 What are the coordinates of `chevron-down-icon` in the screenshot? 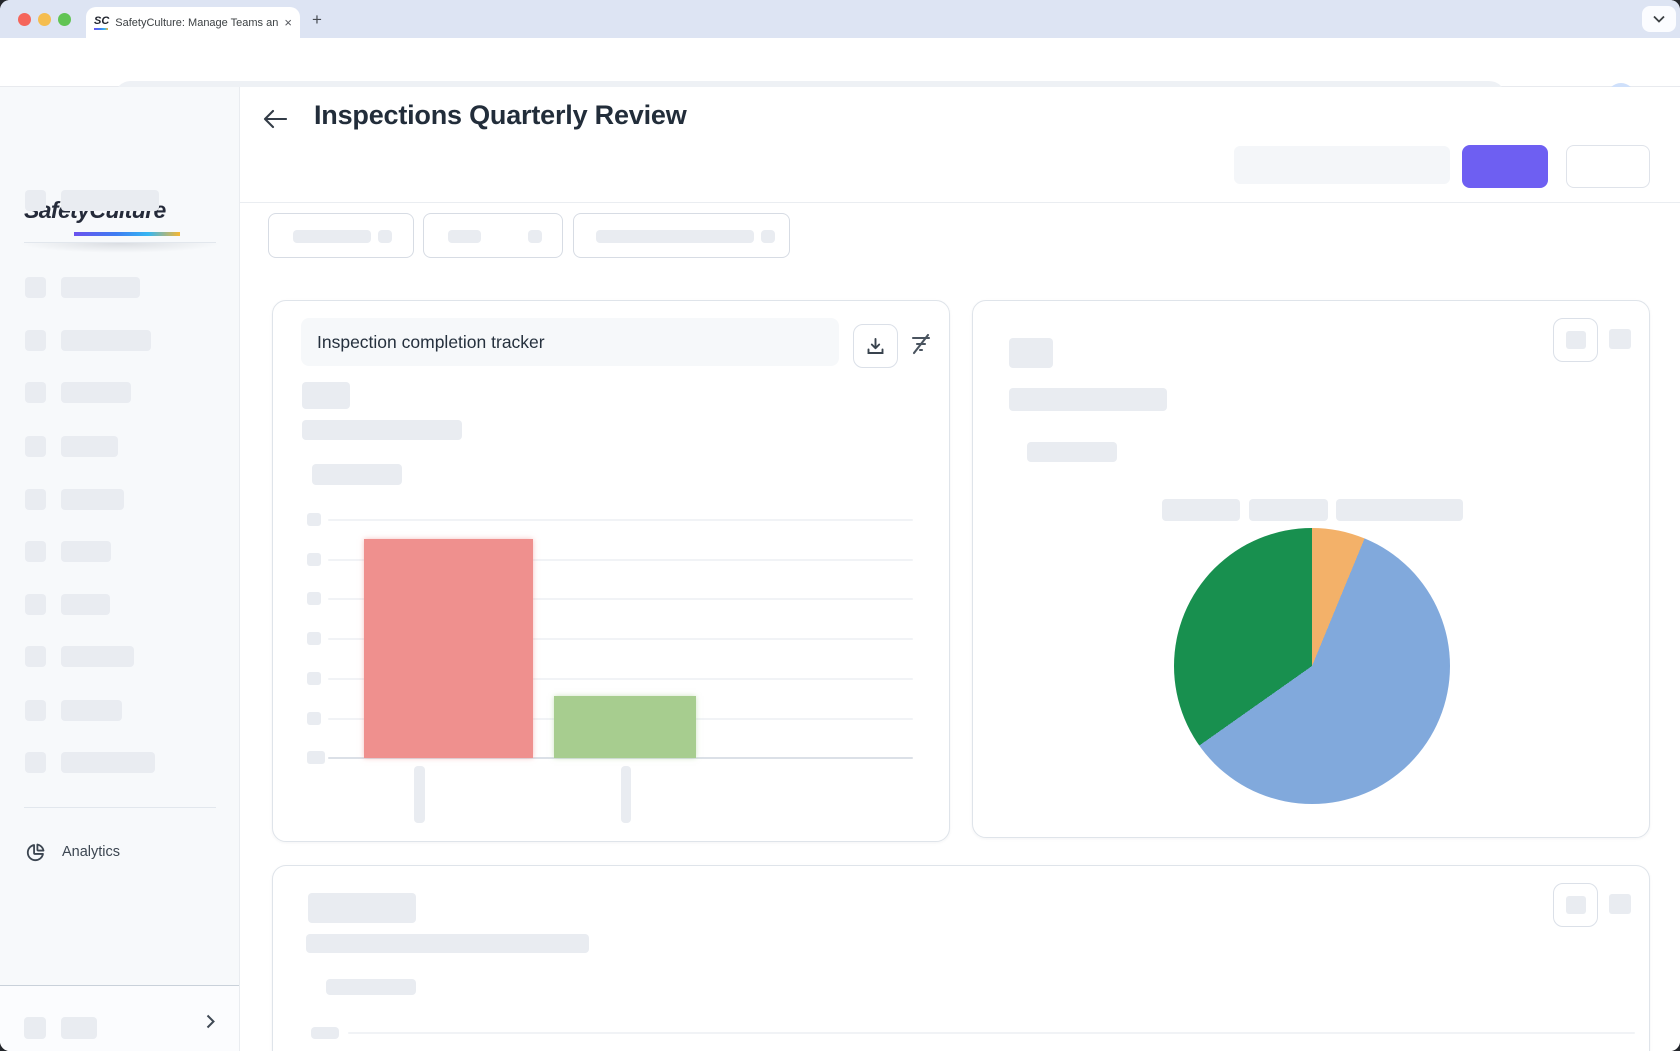 It's located at (1659, 19).